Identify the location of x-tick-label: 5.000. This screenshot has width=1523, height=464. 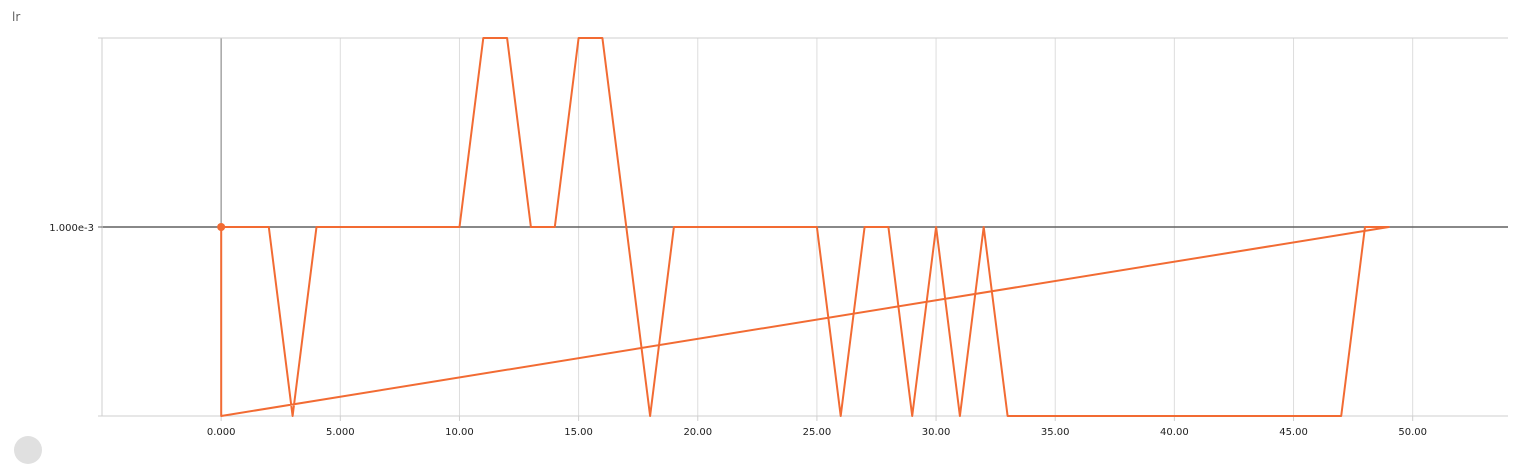
(340, 432).